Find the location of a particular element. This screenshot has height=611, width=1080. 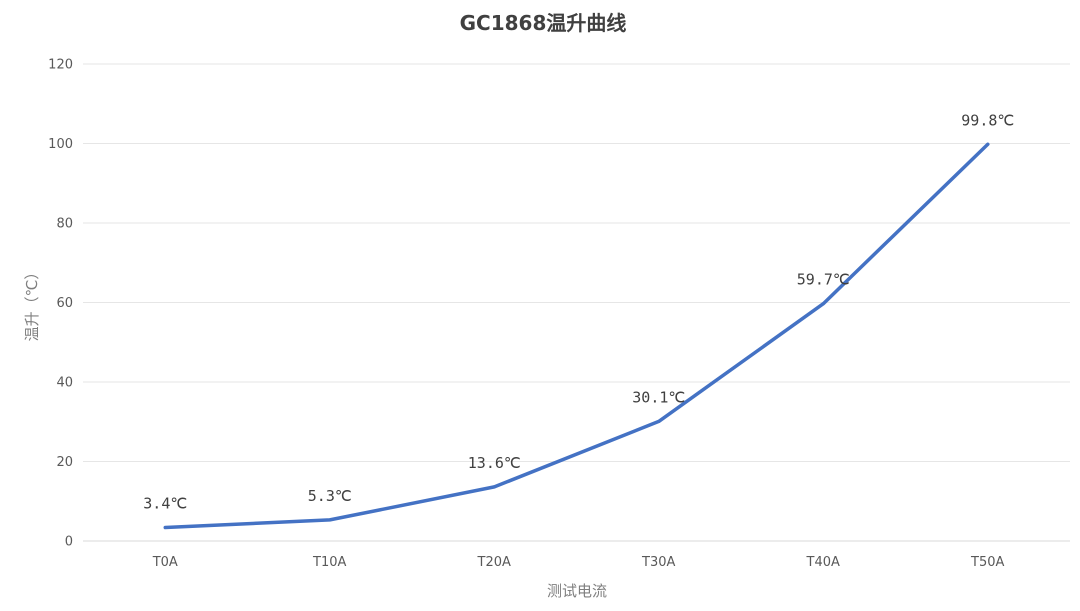

y-tick-label: 40 is located at coordinates (64, 383).